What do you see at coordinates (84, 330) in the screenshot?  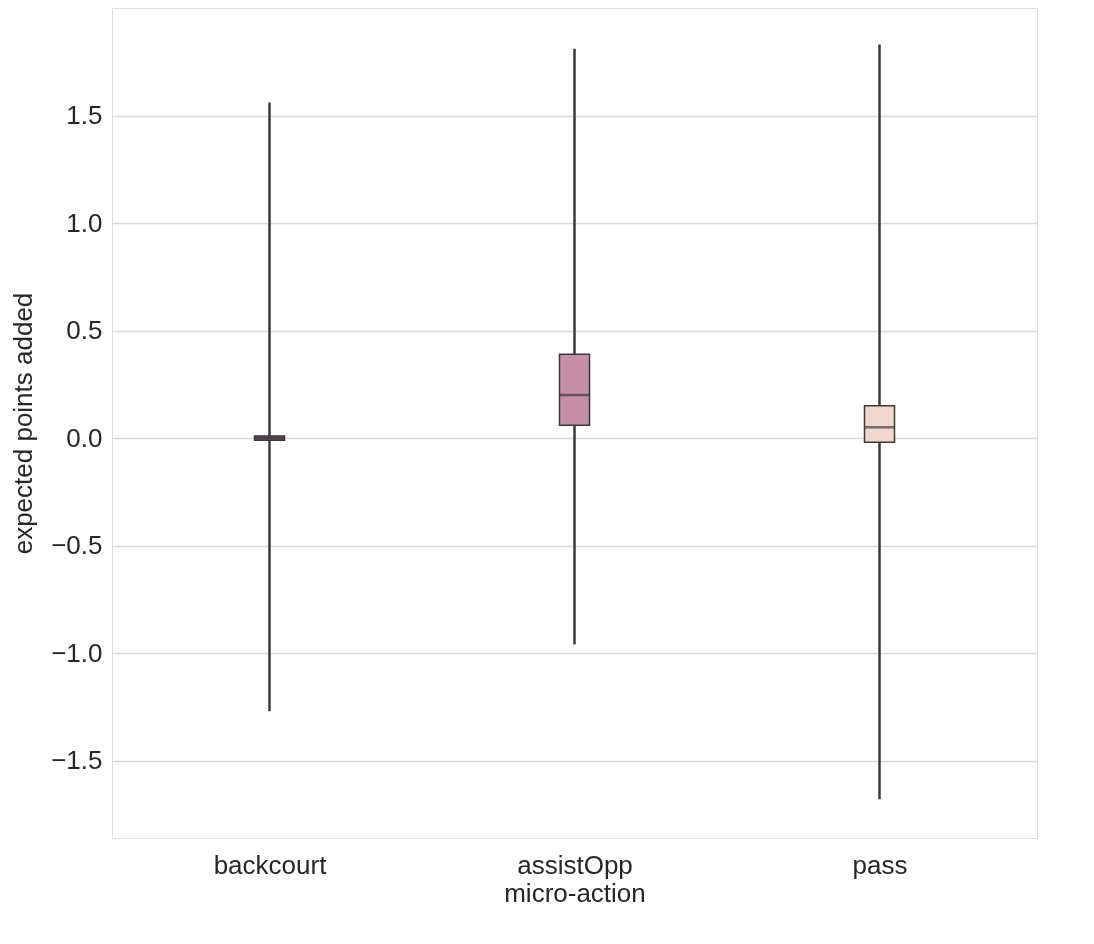 I see `y-tick-label: 0.5` at bounding box center [84, 330].